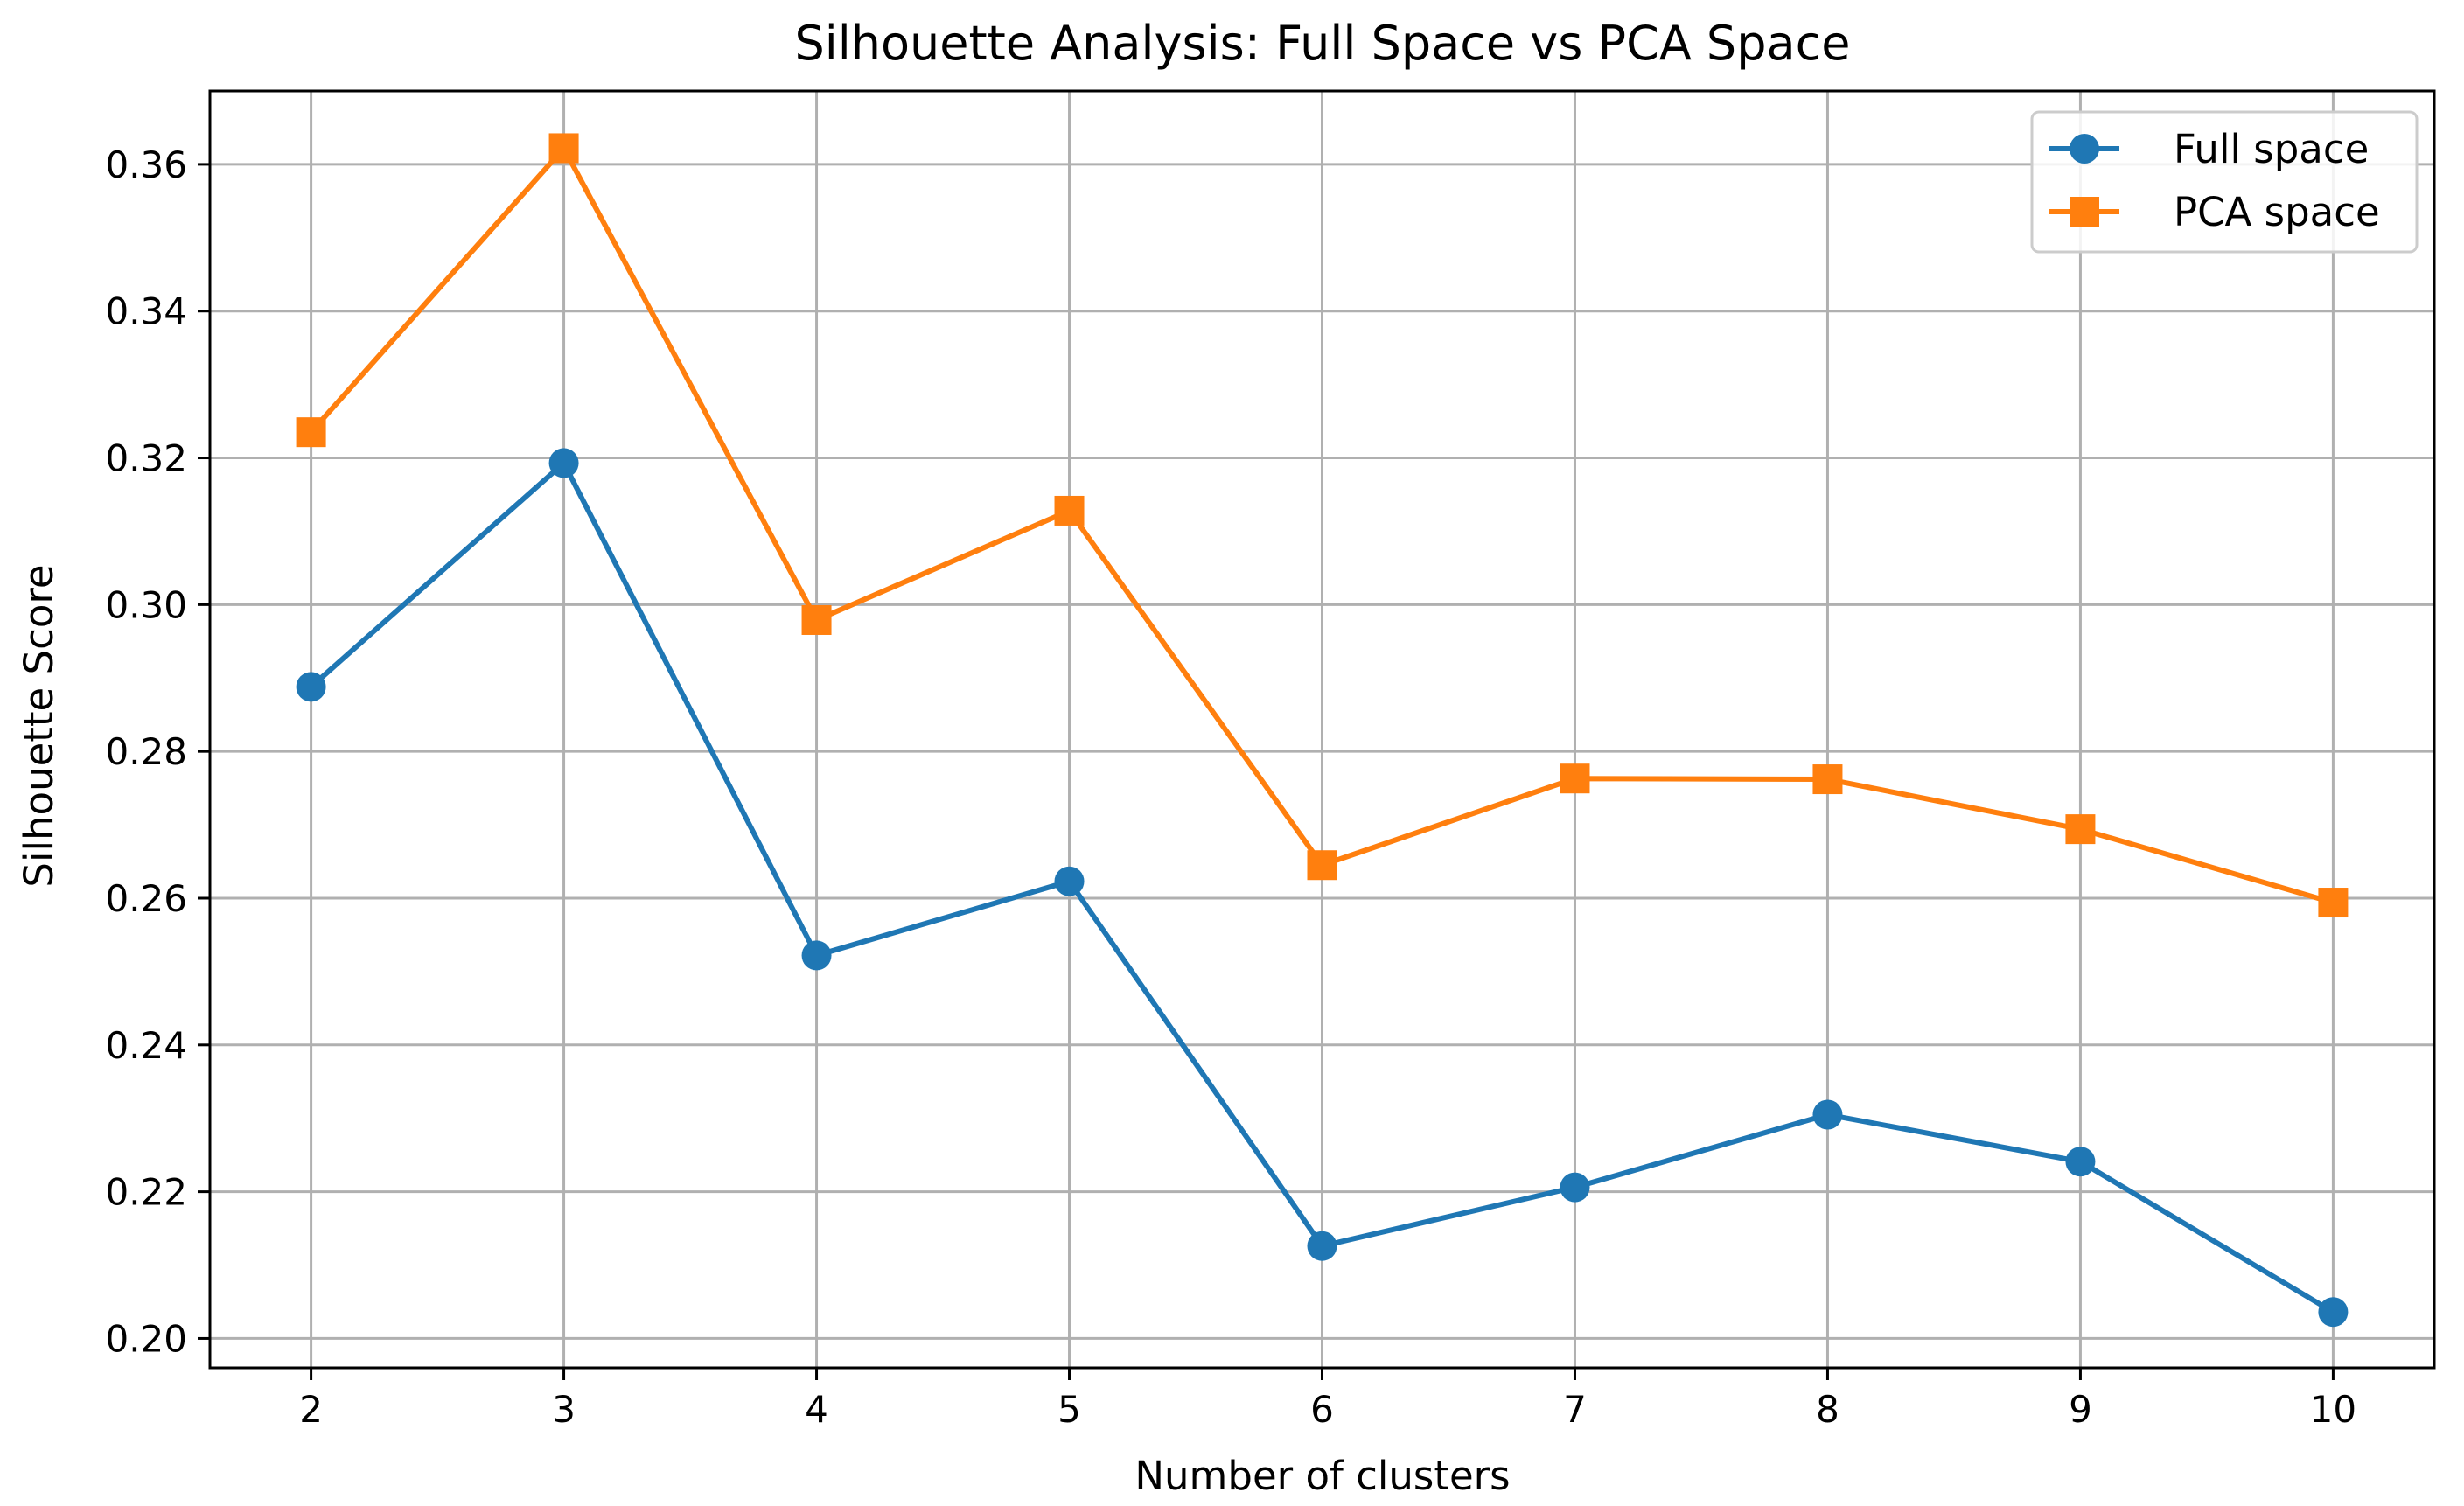 This screenshot has height=1506, width=2464. Describe the element at coordinates (2277, 212) in the screenshot. I see `legend-label: PCA space` at that location.